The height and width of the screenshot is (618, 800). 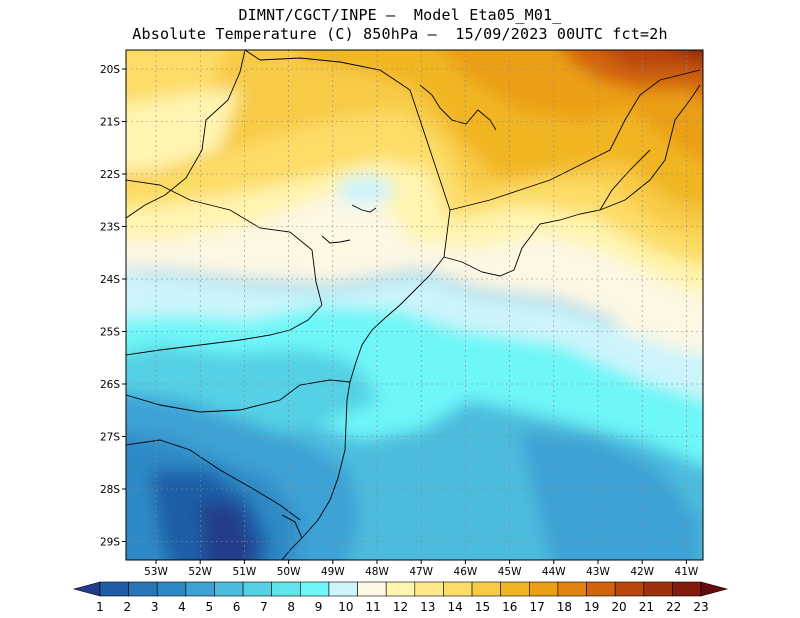 I want to click on lon-tick-label: 46W, so click(x=466, y=572).